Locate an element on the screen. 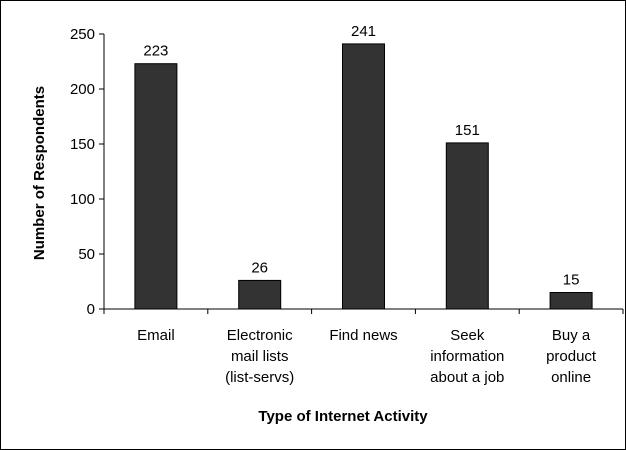  category-label: Email is located at coordinates (156, 335).